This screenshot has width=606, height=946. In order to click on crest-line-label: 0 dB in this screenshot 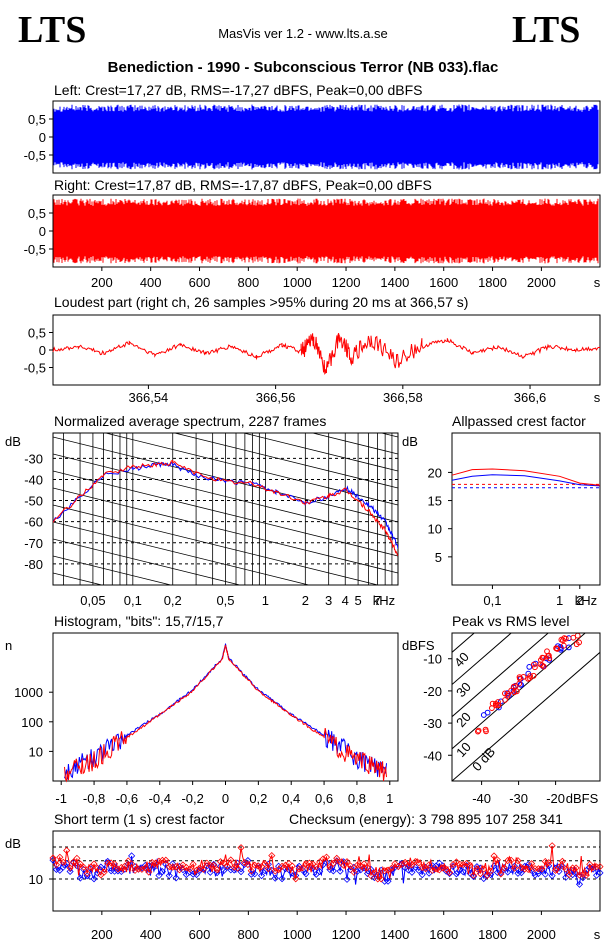, I will do `click(483, 759)`.